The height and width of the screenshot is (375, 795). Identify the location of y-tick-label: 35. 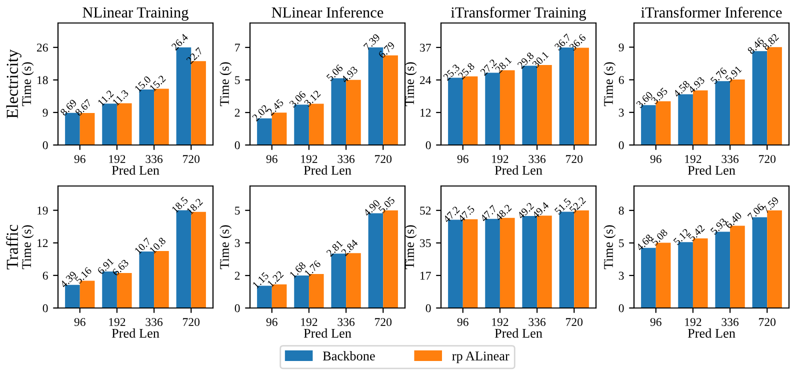
(425, 243).